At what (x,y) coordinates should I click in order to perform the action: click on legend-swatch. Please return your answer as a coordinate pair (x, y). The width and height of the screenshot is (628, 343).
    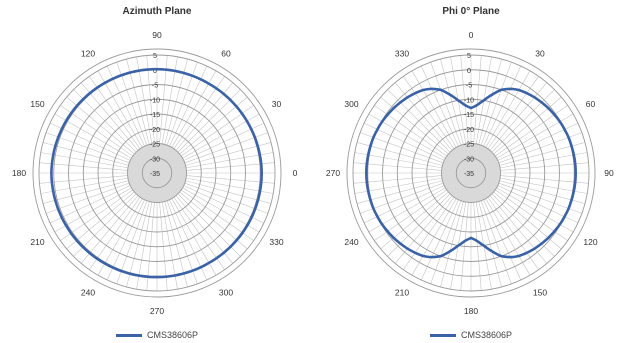
    Looking at the image, I should click on (442, 335).